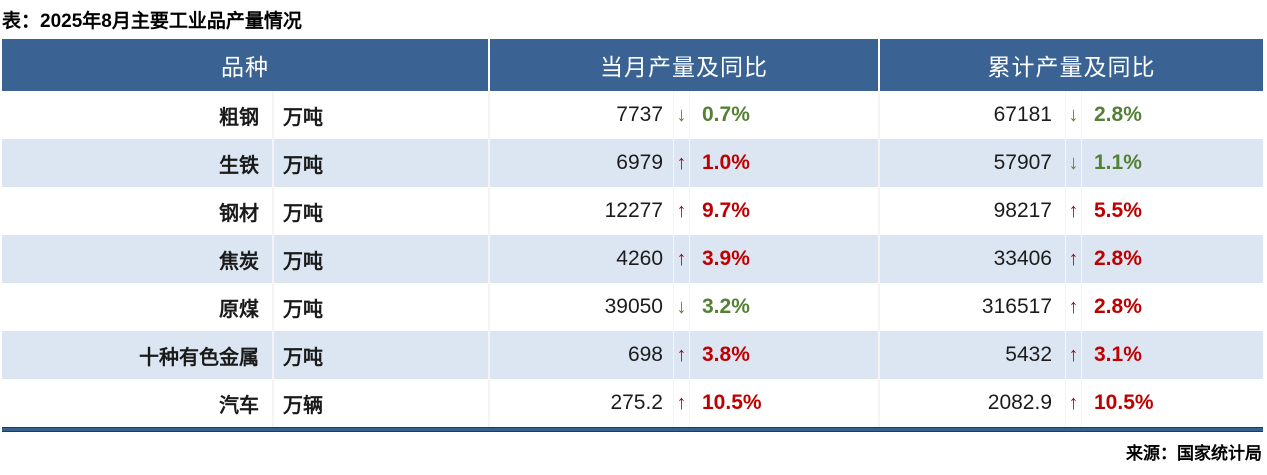 This screenshot has width=1267, height=475. Describe the element at coordinates (971, 163) in the screenshot. I see `cumulative-value: 57907` at that location.